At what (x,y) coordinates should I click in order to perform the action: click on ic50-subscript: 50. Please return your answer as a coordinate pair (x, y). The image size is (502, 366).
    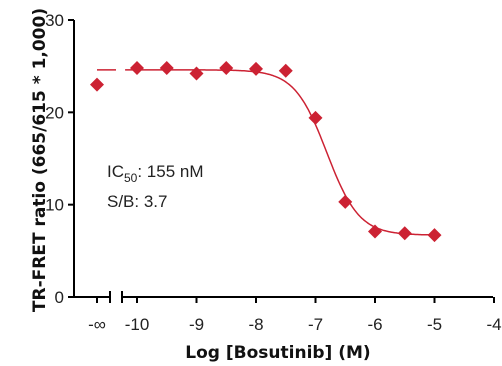
    Looking at the image, I should click on (131, 178).